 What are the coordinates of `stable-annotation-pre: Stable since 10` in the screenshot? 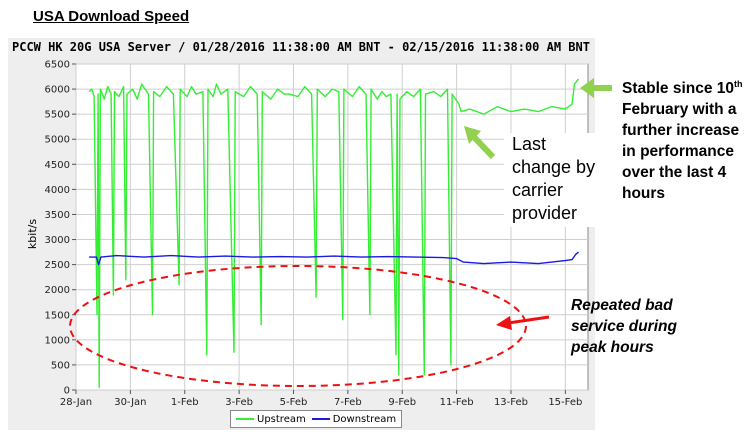 It's located at (678, 89).